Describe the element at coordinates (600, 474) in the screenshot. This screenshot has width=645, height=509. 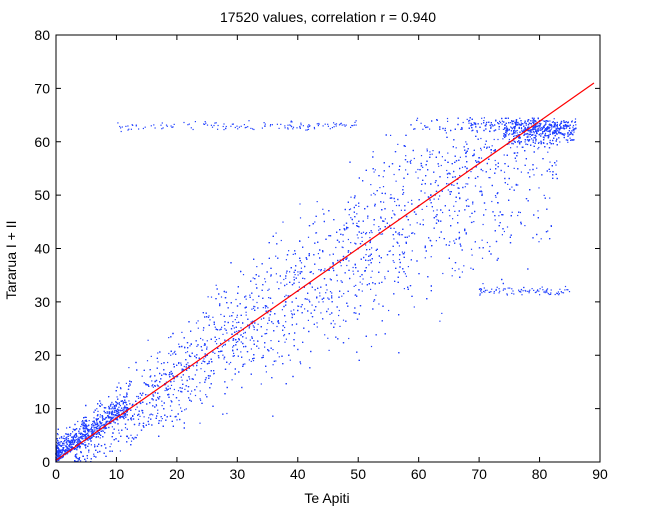
I see `x-tick-label: 90` at that location.